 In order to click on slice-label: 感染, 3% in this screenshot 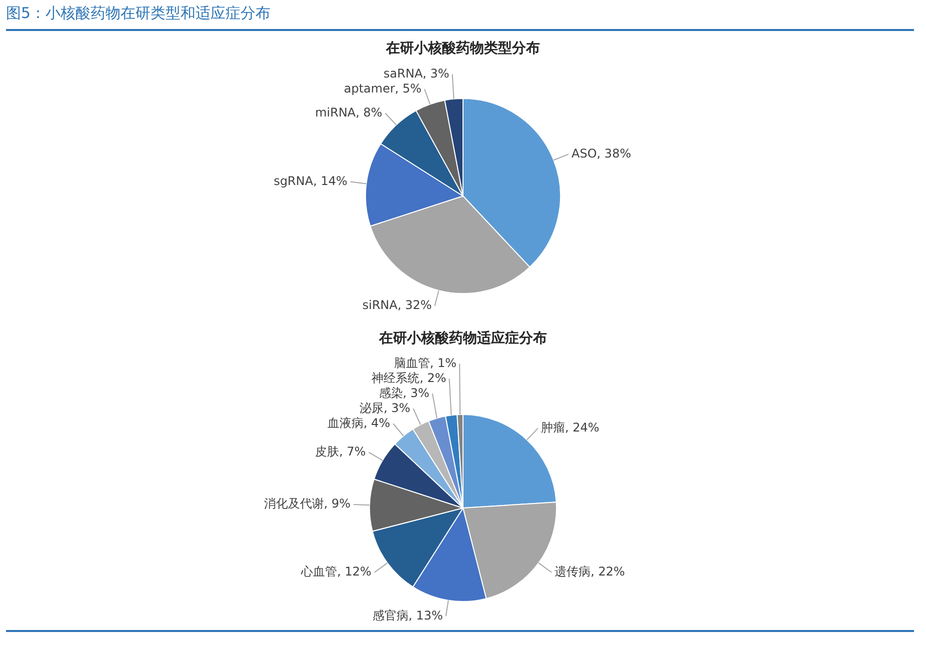, I will do `click(404, 393)`.